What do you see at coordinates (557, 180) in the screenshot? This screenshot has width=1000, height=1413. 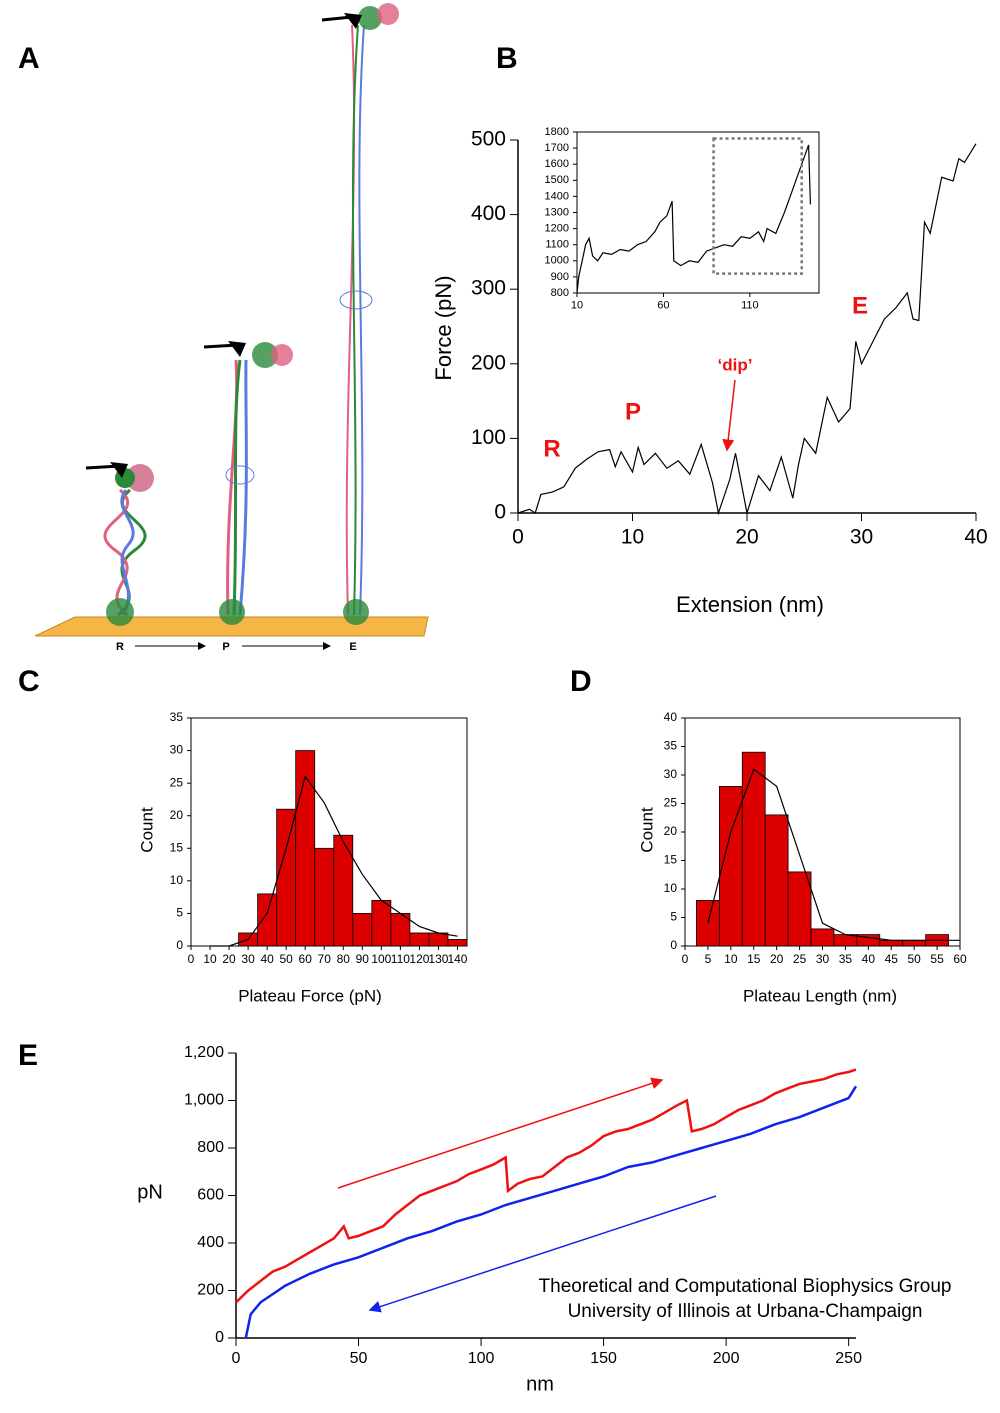 I see `y-tick-label: 1500` at bounding box center [557, 180].